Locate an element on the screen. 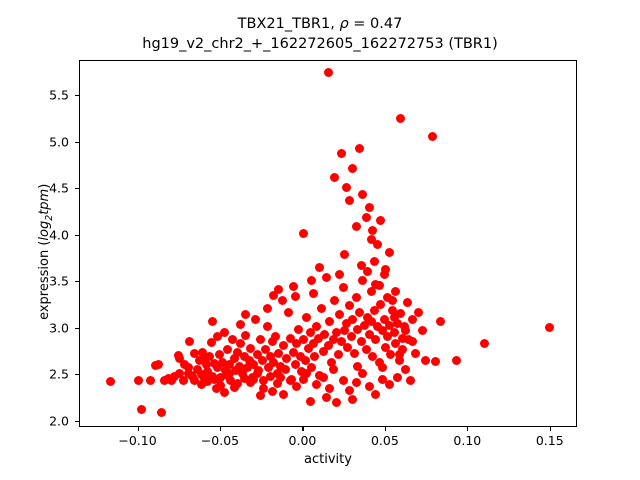  y-axis-label-math-unit: tpm is located at coordinates (45, 201).